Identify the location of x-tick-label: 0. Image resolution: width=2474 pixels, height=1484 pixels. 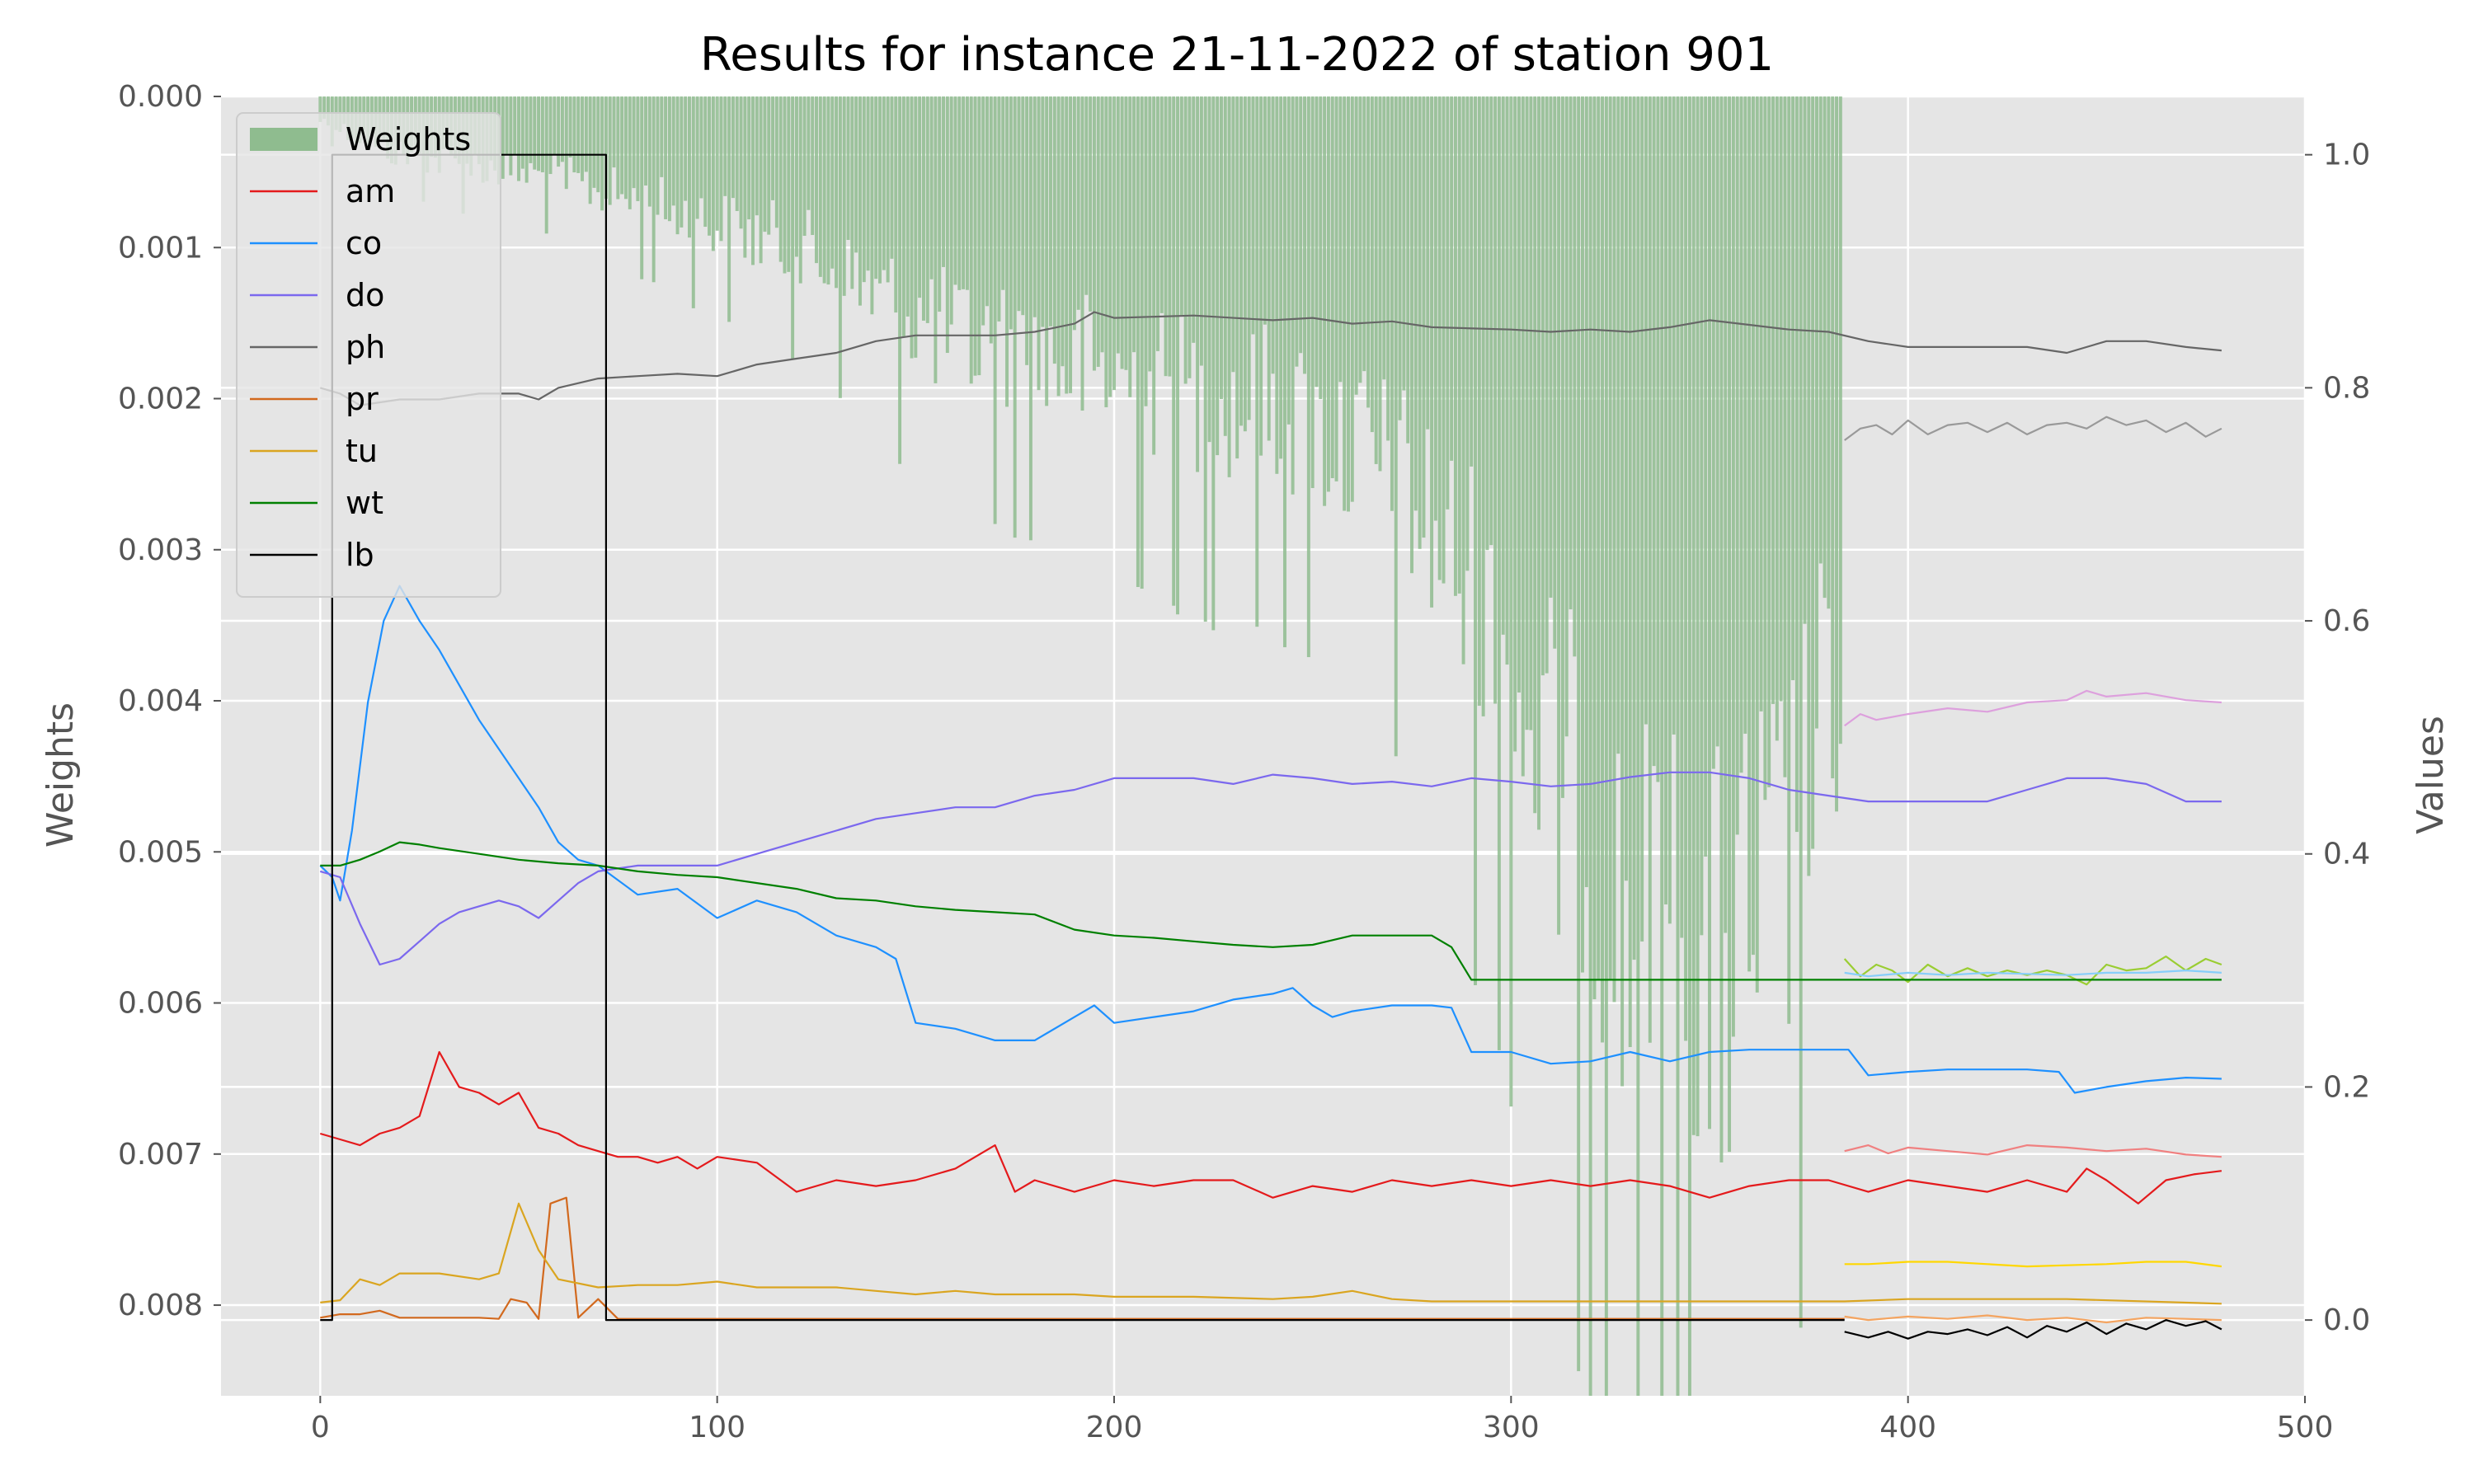
(320, 1427).